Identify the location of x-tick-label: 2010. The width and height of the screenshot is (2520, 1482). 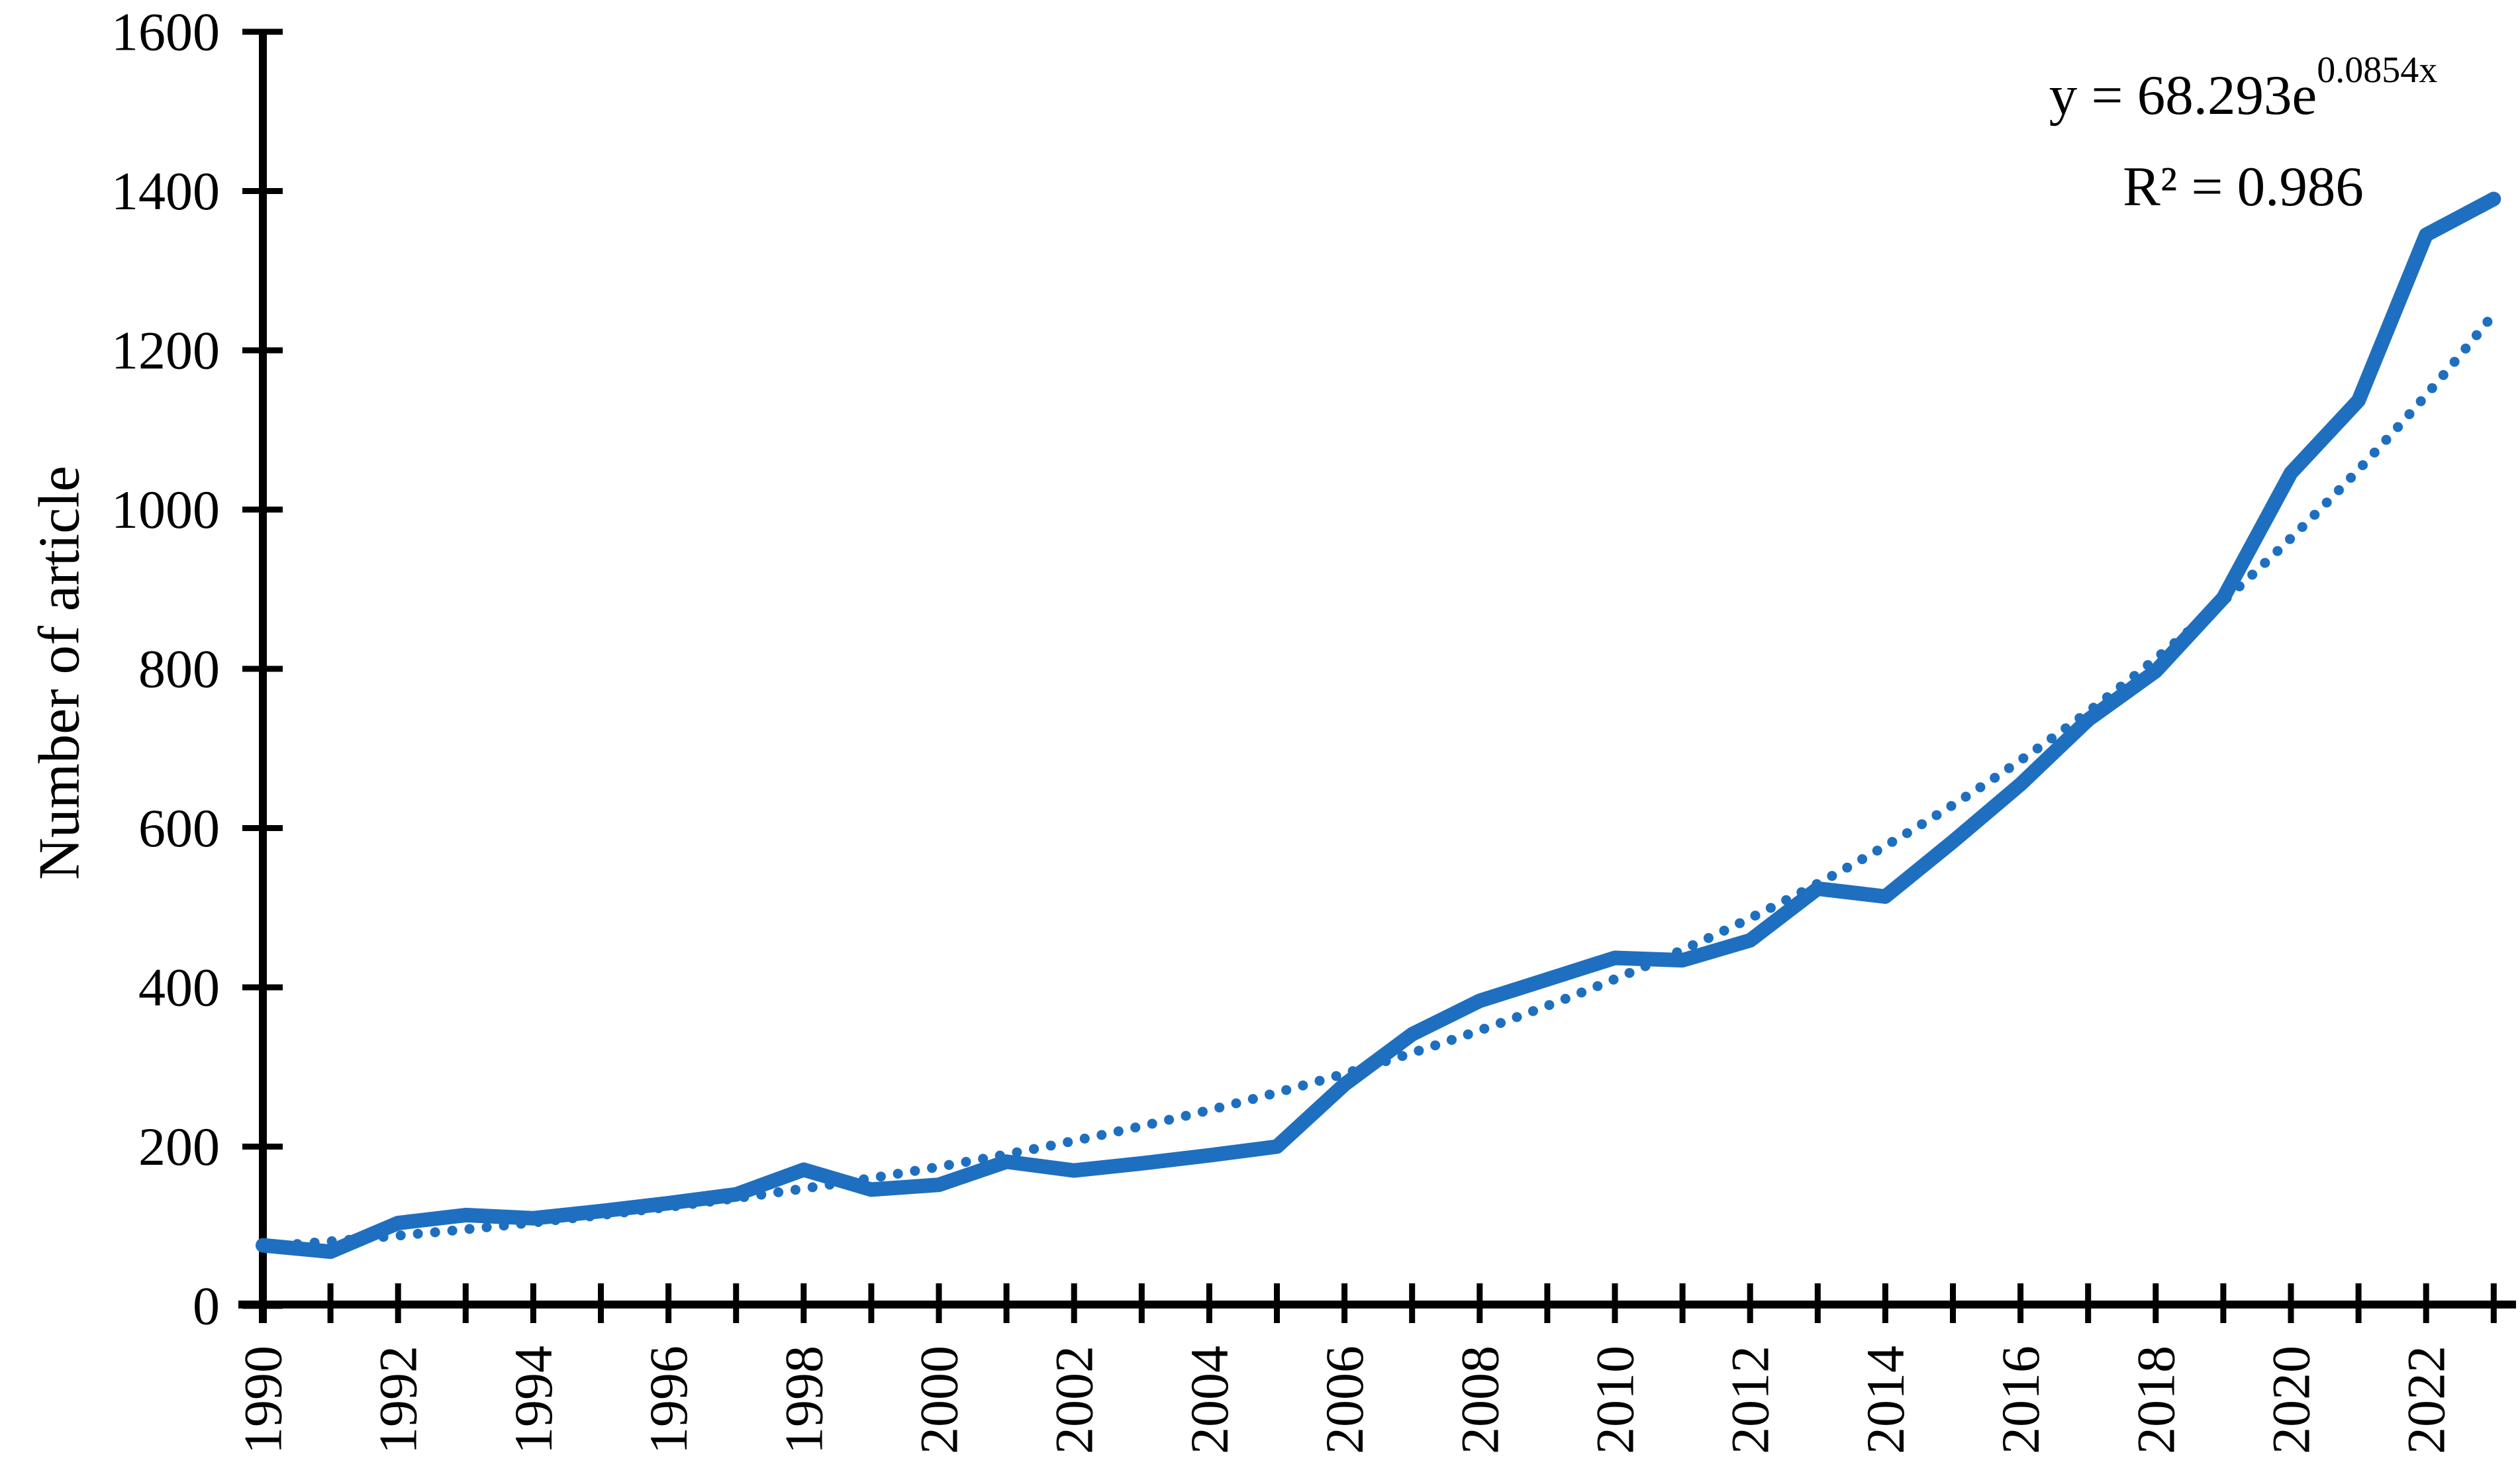
(1615, 1400).